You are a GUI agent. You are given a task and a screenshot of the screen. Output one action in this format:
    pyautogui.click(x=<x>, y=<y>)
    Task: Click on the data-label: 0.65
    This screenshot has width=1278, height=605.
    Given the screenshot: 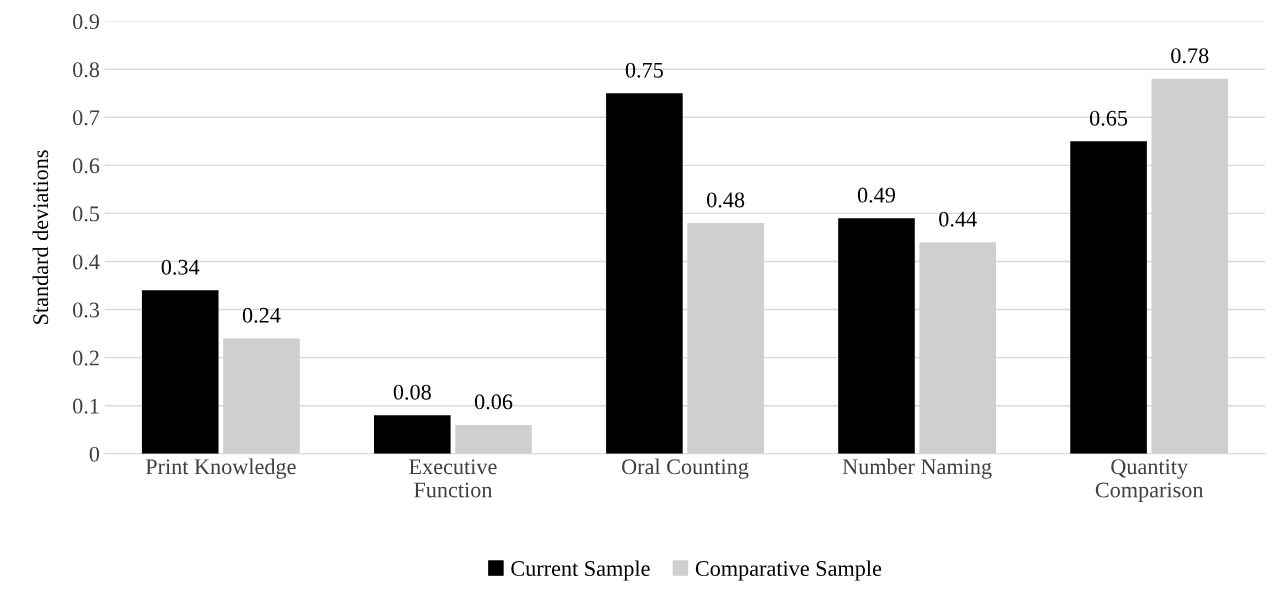 What is the action you would take?
    pyautogui.click(x=1108, y=118)
    